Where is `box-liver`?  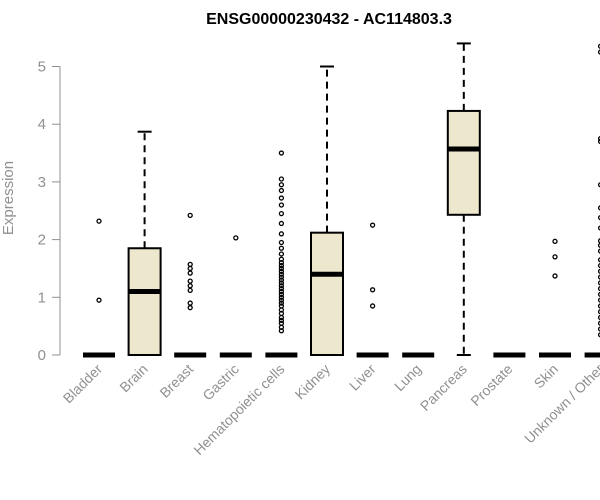 box-liver is located at coordinates (372, 290).